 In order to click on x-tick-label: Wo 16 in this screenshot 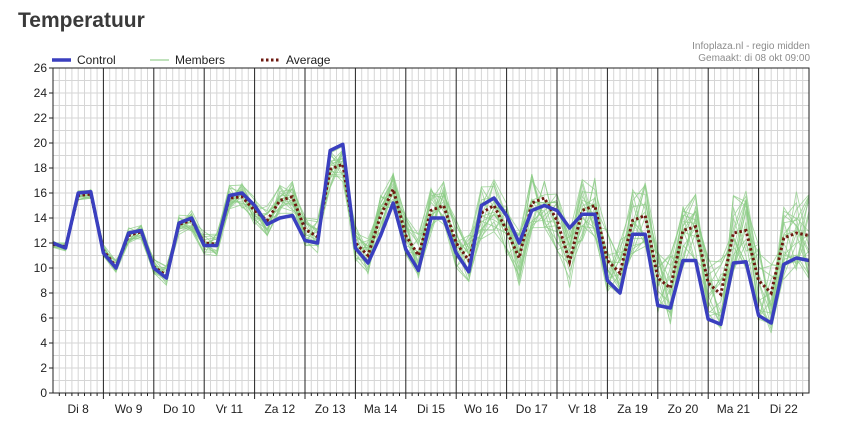, I will do `click(481, 409)`.